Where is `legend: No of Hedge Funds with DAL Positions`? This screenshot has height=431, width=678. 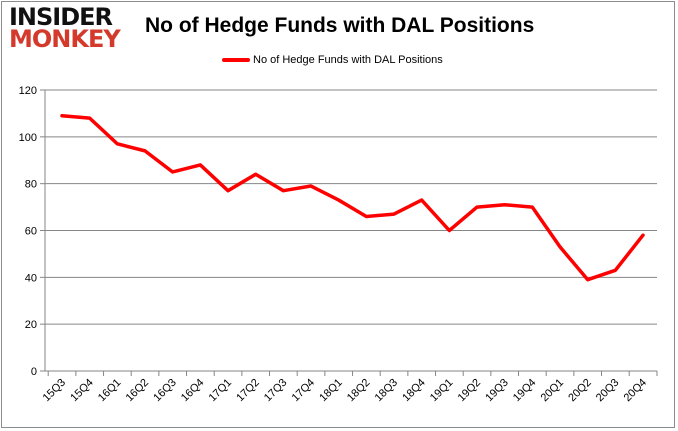 legend: No of Hedge Funds with DAL Positions is located at coordinates (332, 60).